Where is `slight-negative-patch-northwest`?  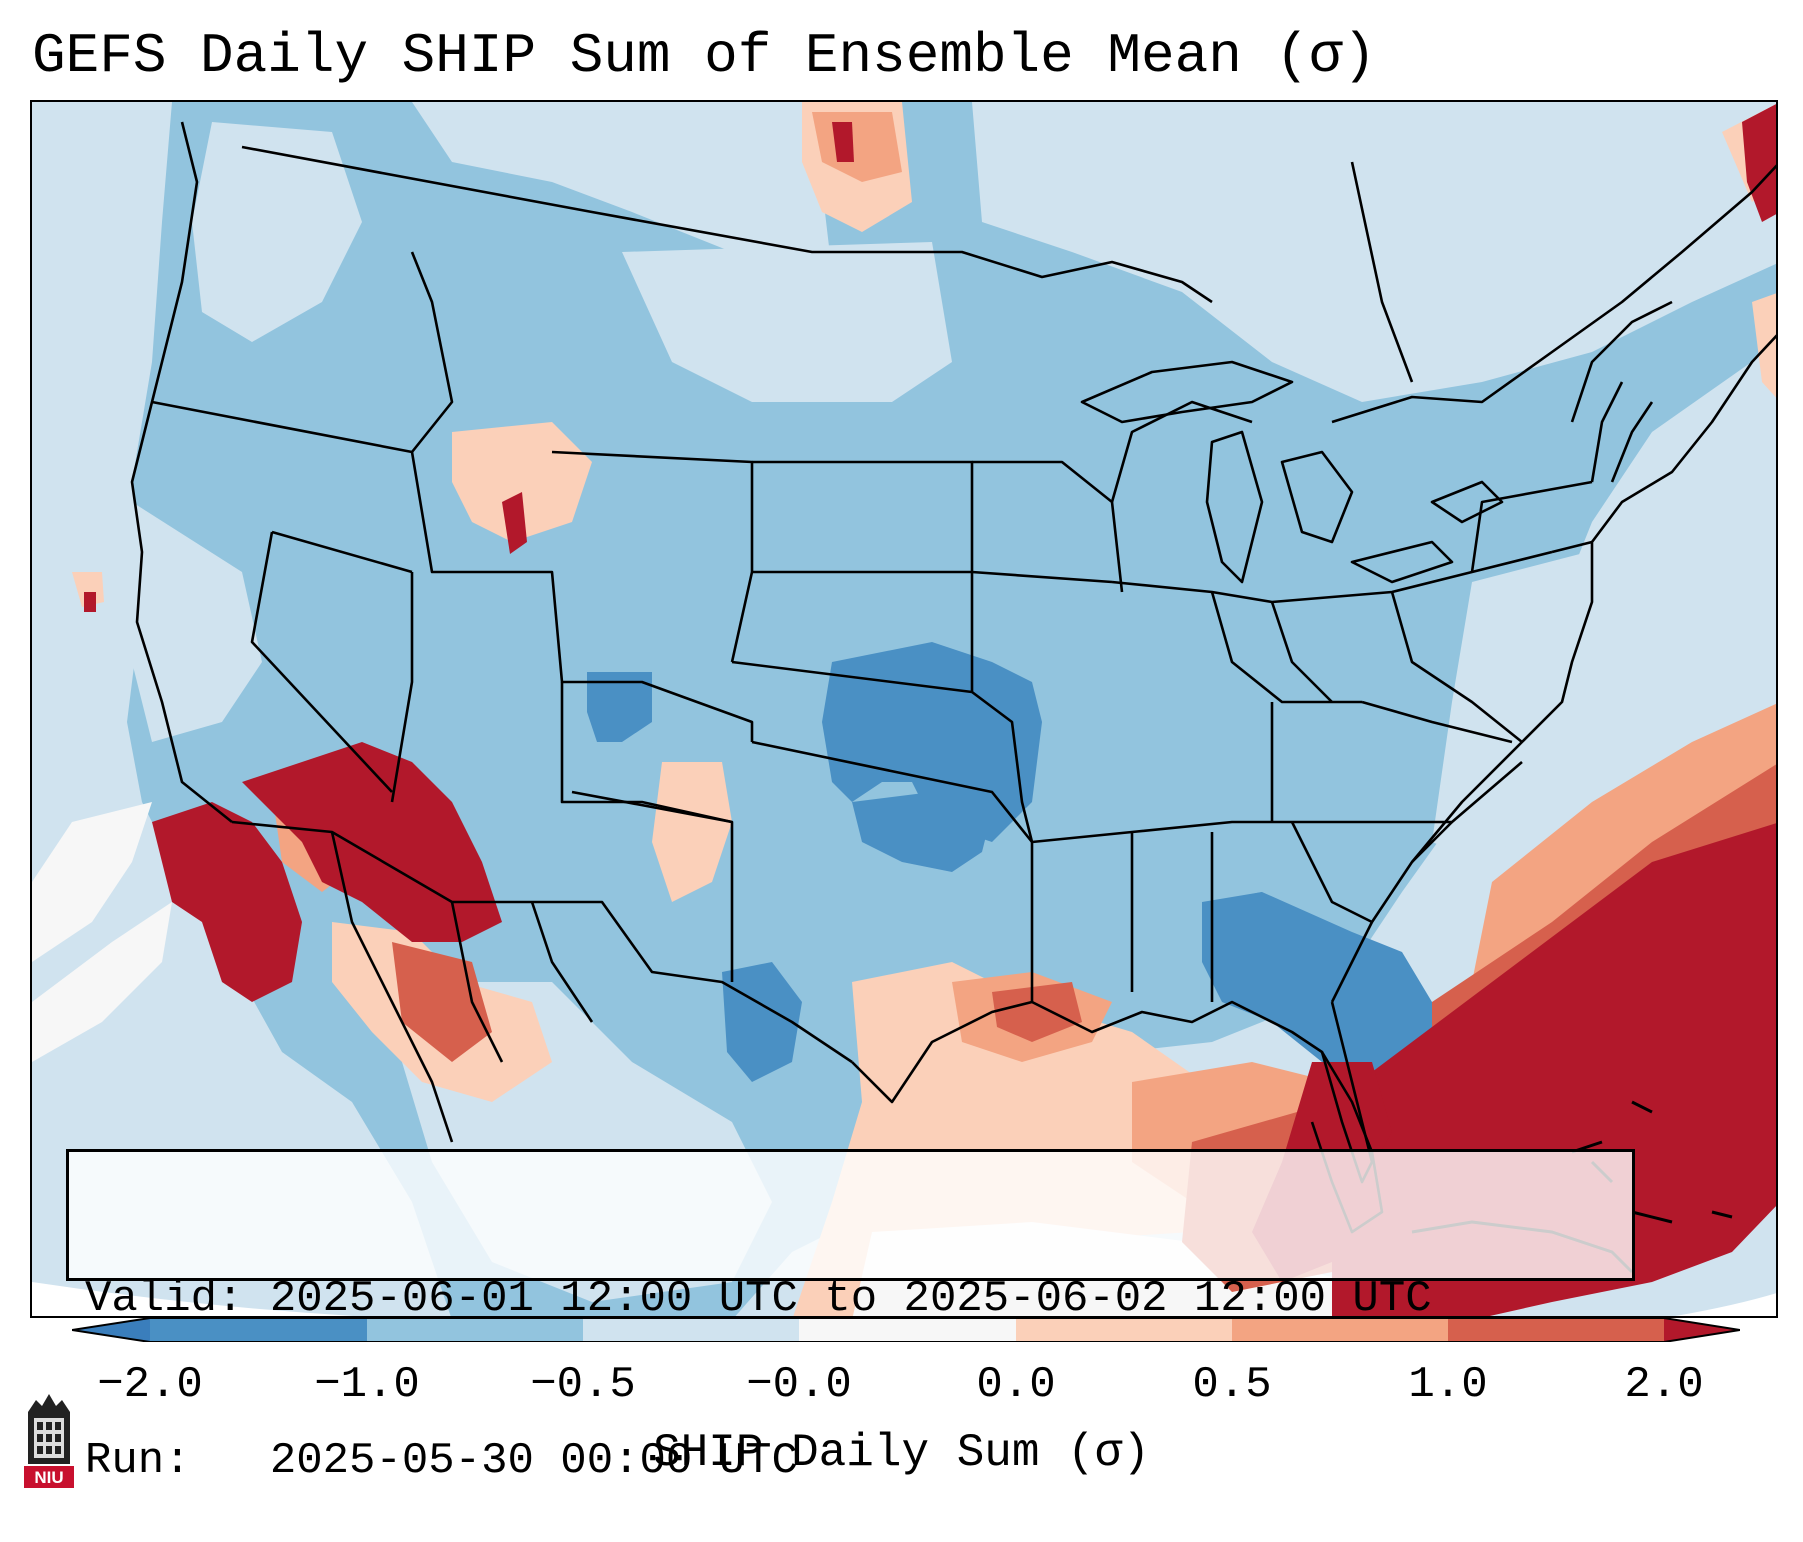
slight-negative-patch-northwest is located at coordinates (277, 232).